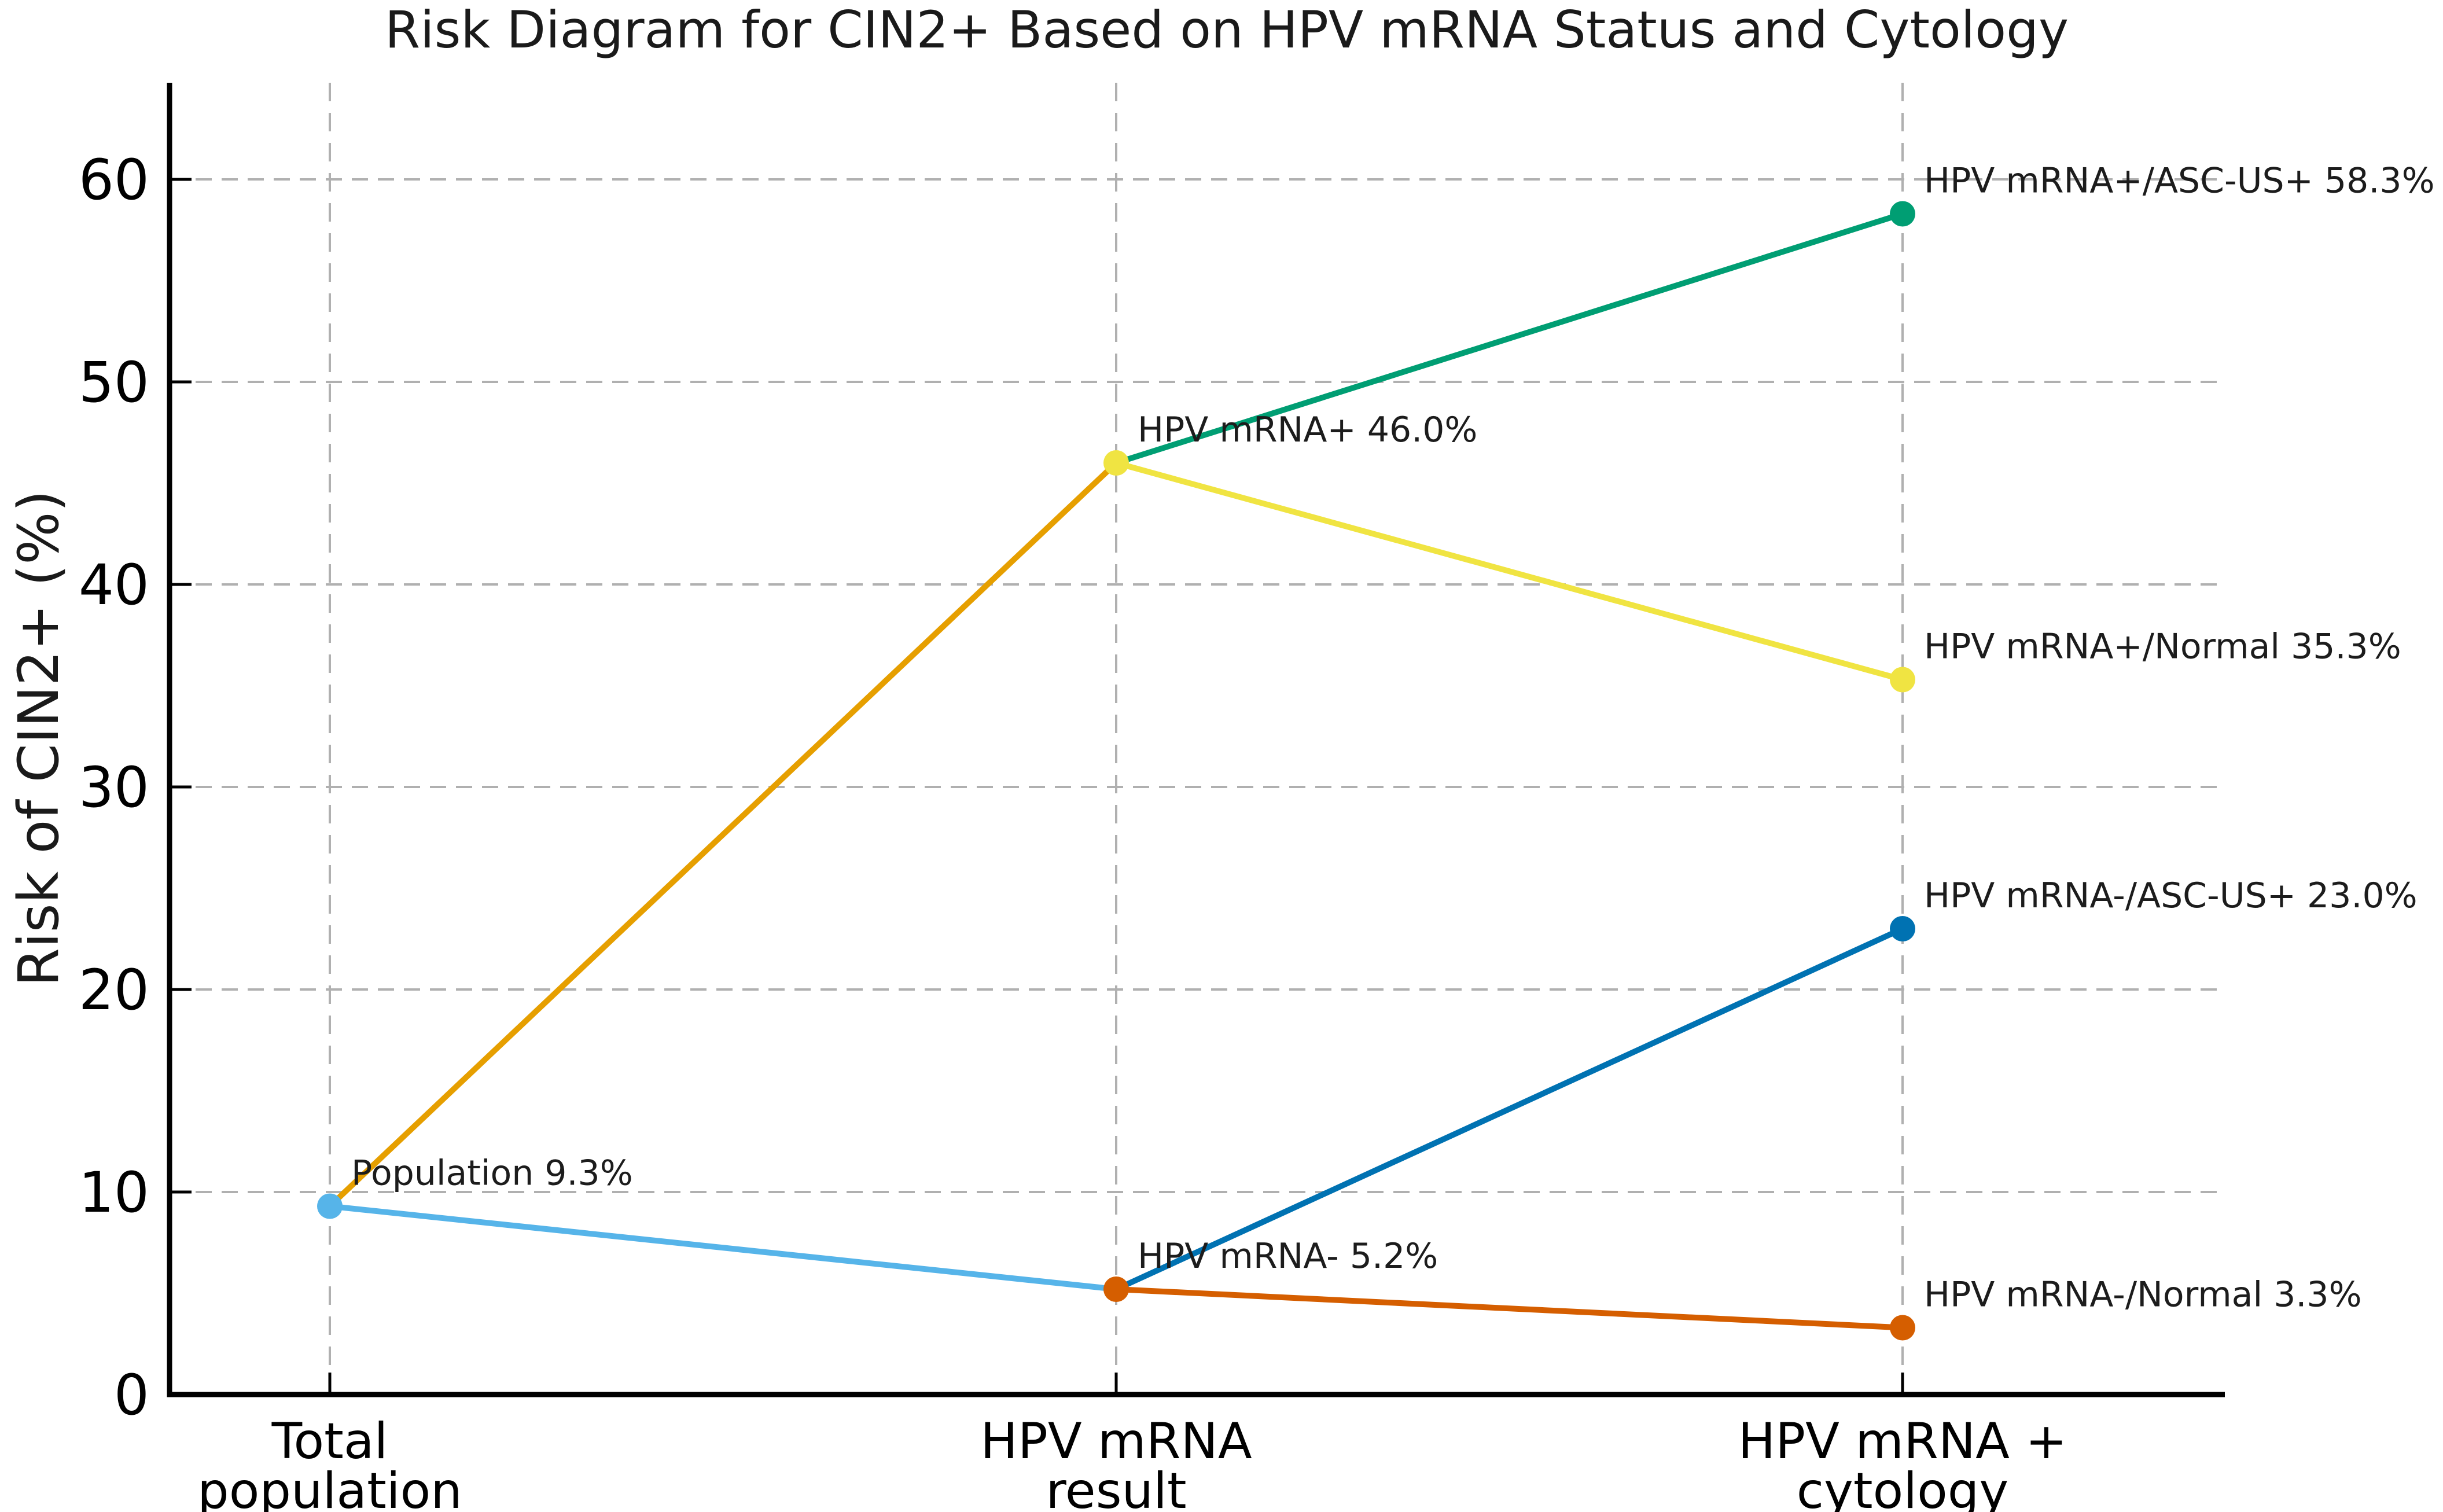  Describe the element at coordinates (2171, 895) in the screenshot. I see `point-label-hpv-mrna-negative-ascus-positive: HPV mRNA-/ASC-US+ 23.0%` at that location.